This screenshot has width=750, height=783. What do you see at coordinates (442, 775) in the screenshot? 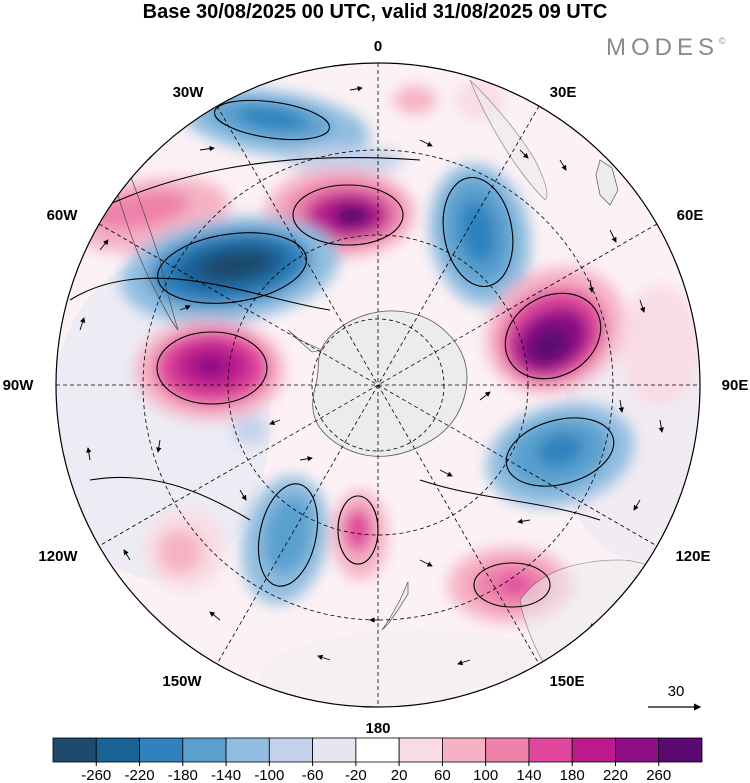
I see `colorbar-tick-label: 60` at bounding box center [442, 775].